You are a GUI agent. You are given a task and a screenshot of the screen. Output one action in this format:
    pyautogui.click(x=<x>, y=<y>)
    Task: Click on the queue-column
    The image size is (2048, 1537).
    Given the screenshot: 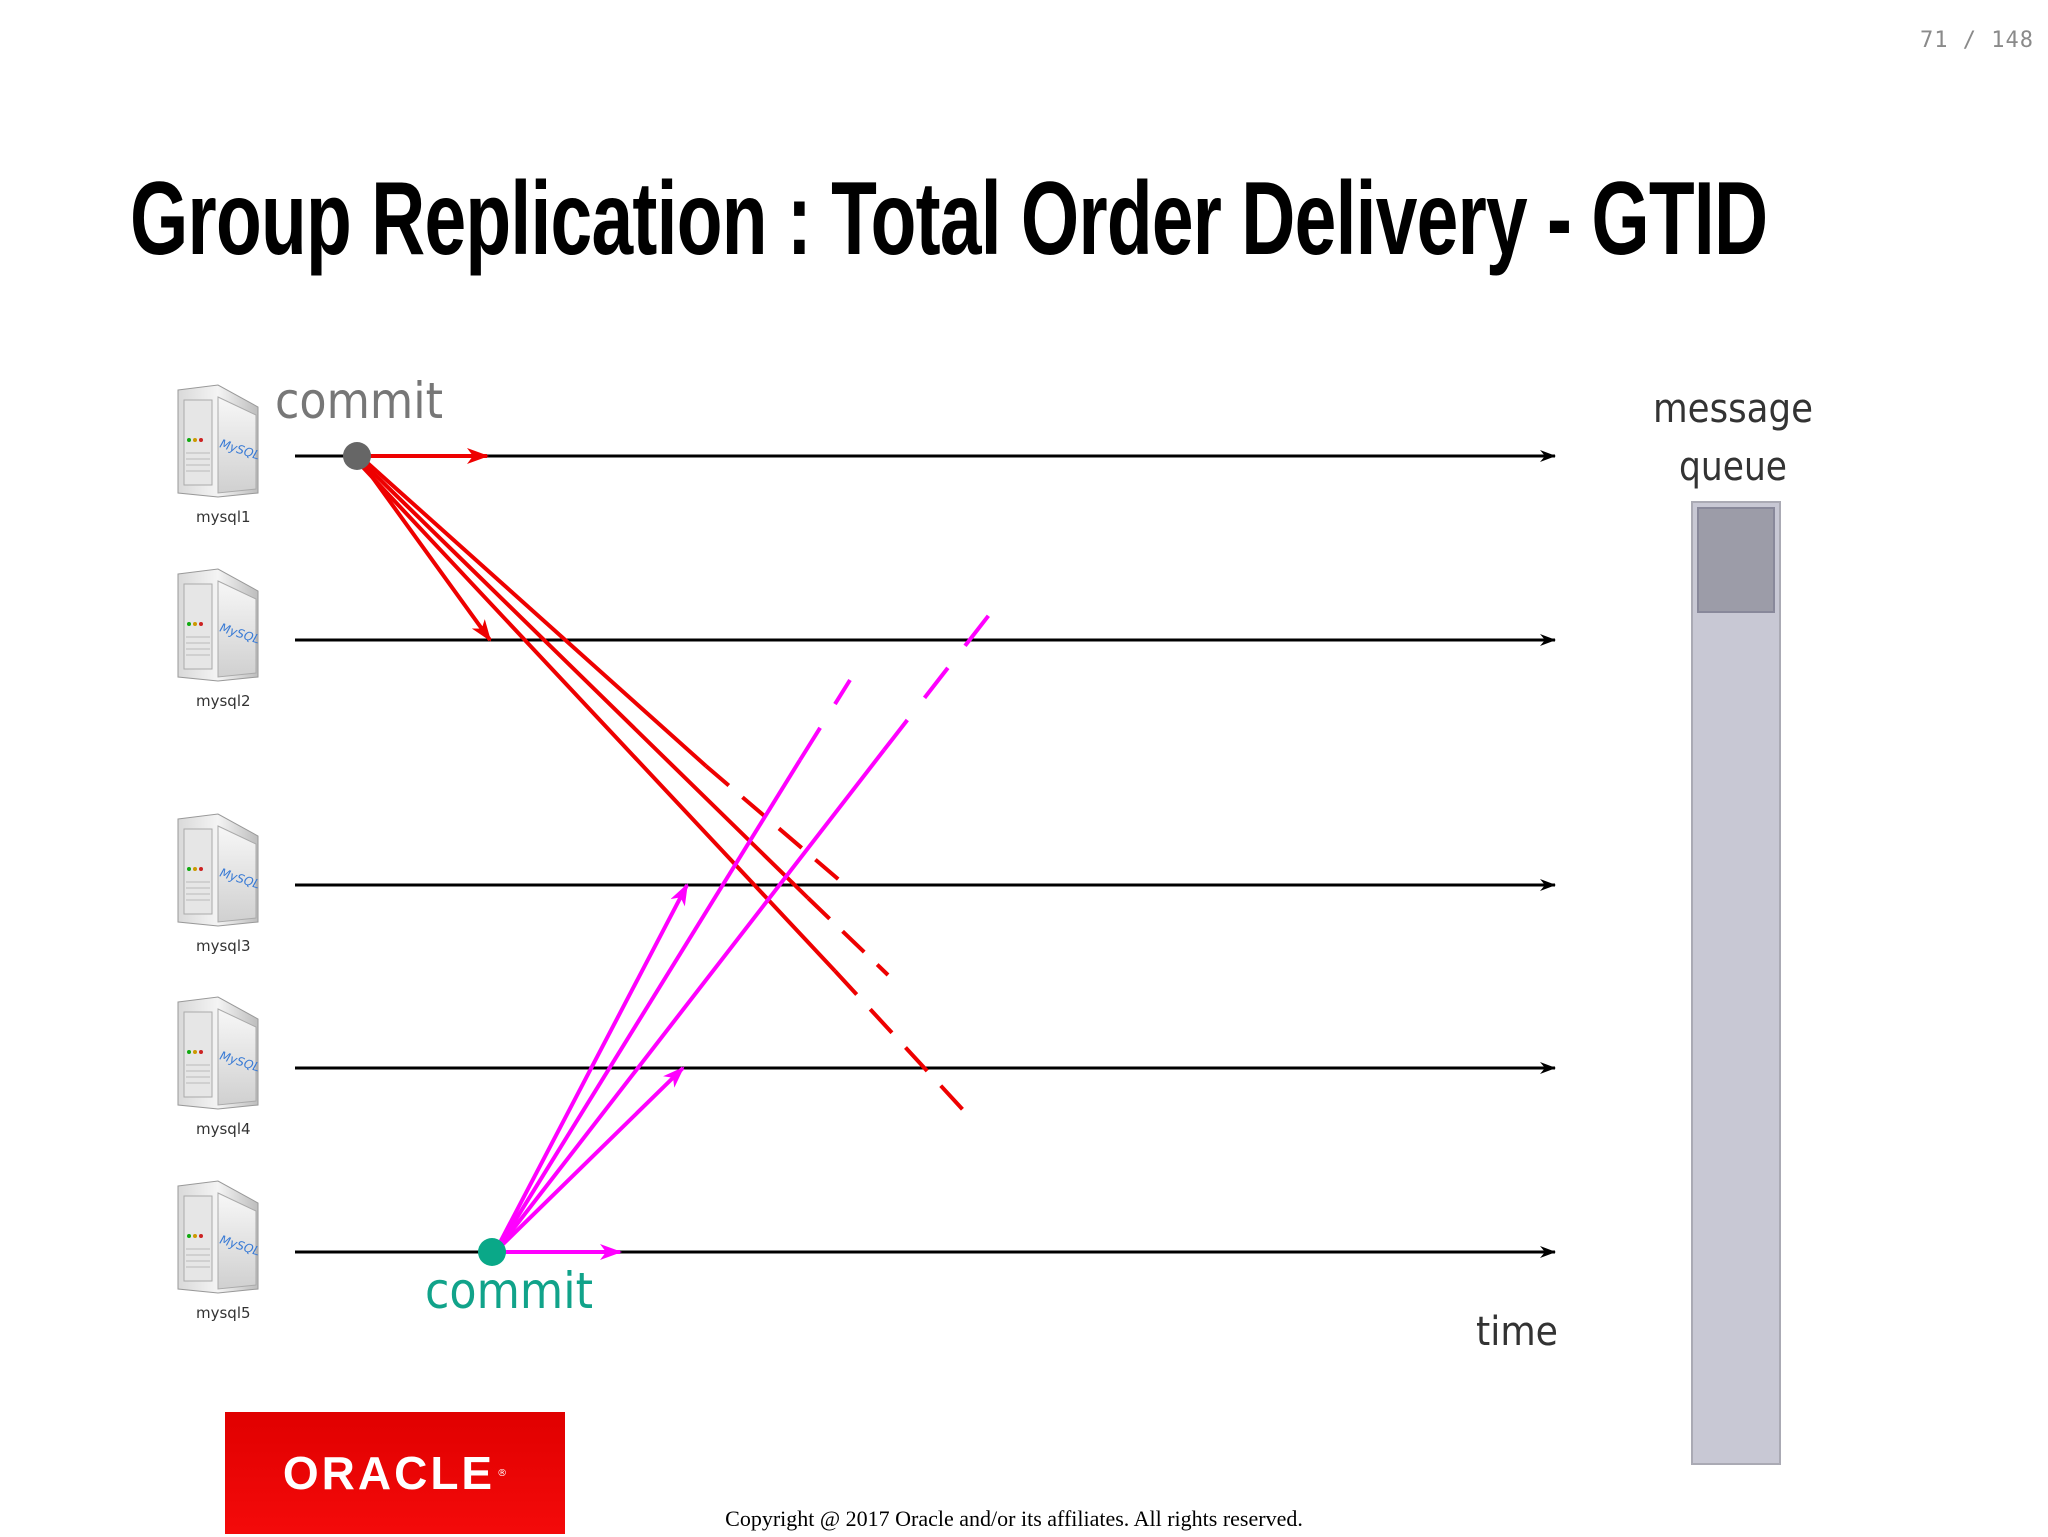 What is the action you would take?
    pyautogui.click(x=1736, y=983)
    